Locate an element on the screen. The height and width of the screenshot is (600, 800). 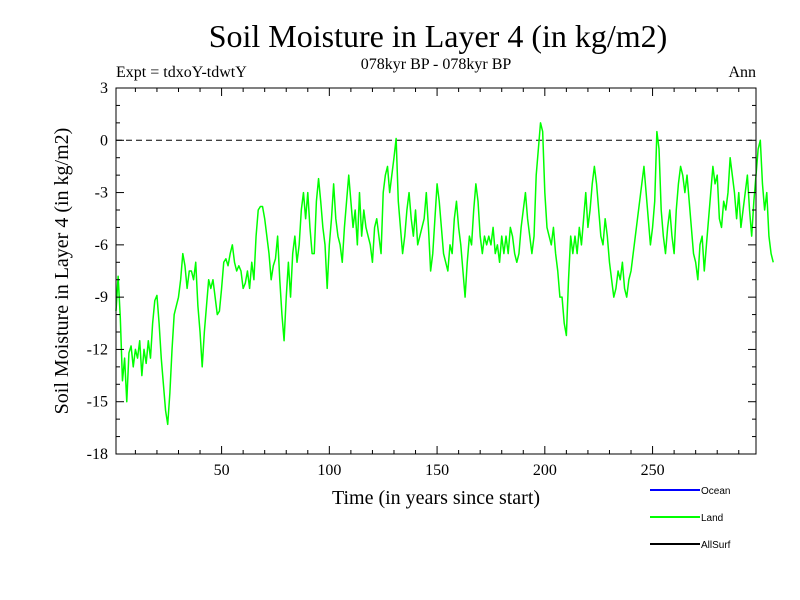
legend-label-ocean: Ocean is located at coordinates (715, 491).